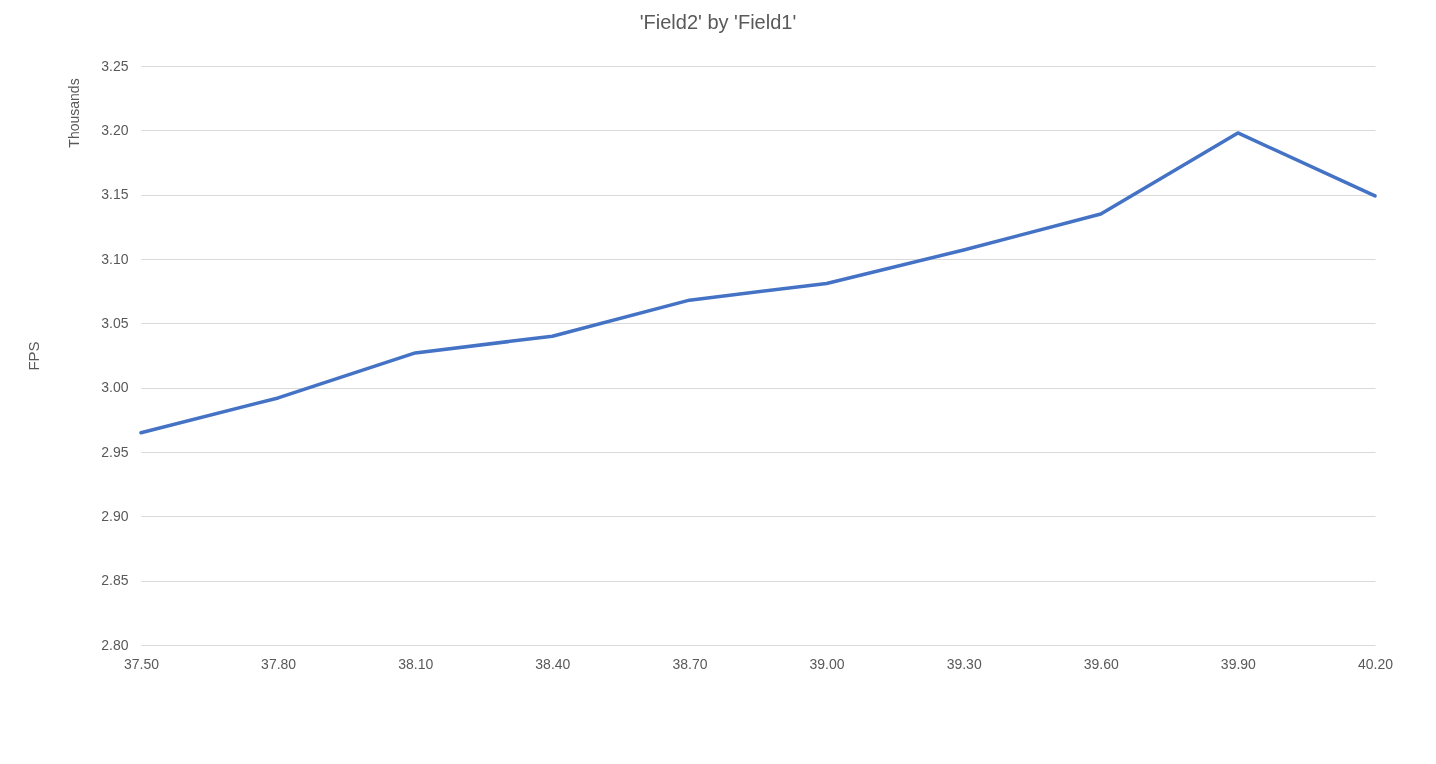 Image resolution: width=1436 pixels, height=764 pixels. I want to click on y-tick-label: 3.15, so click(115, 194).